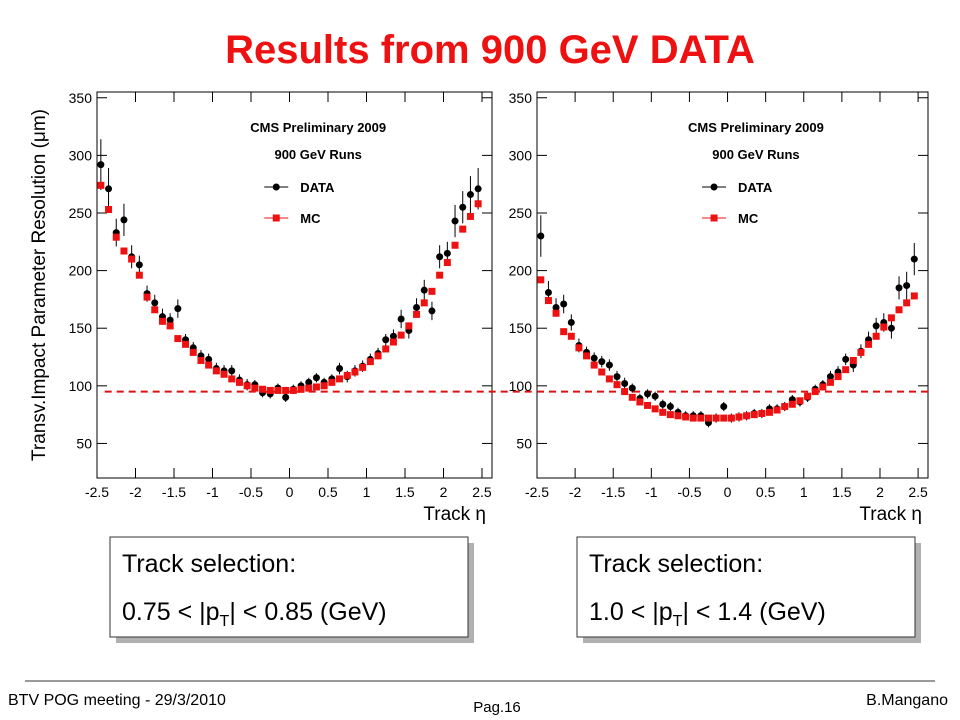  Describe the element at coordinates (39, 285) in the screenshot. I see `y-axis-label: Transv.Impact Parameter Resolution (μm)` at that location.